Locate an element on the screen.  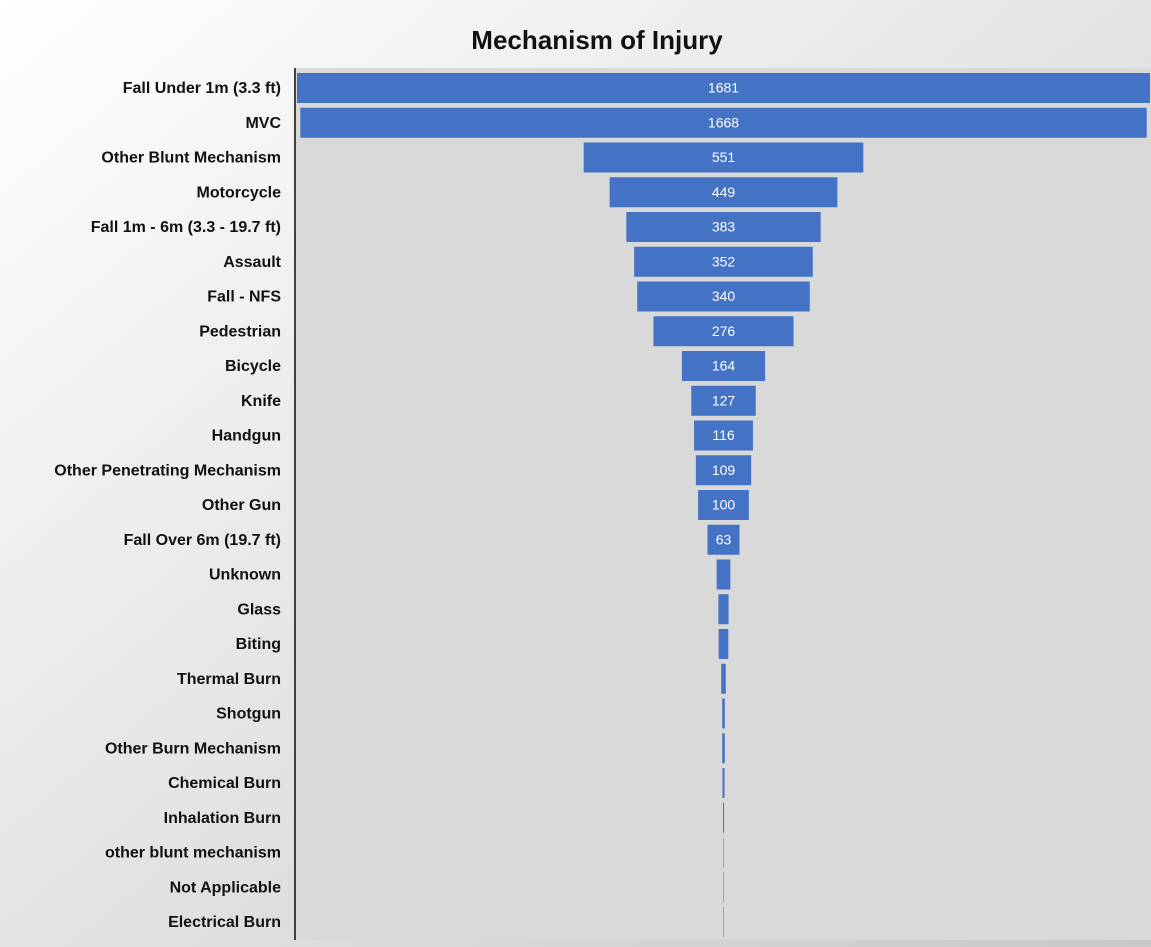
value-label: 383 is located at coordinates (724, 227).